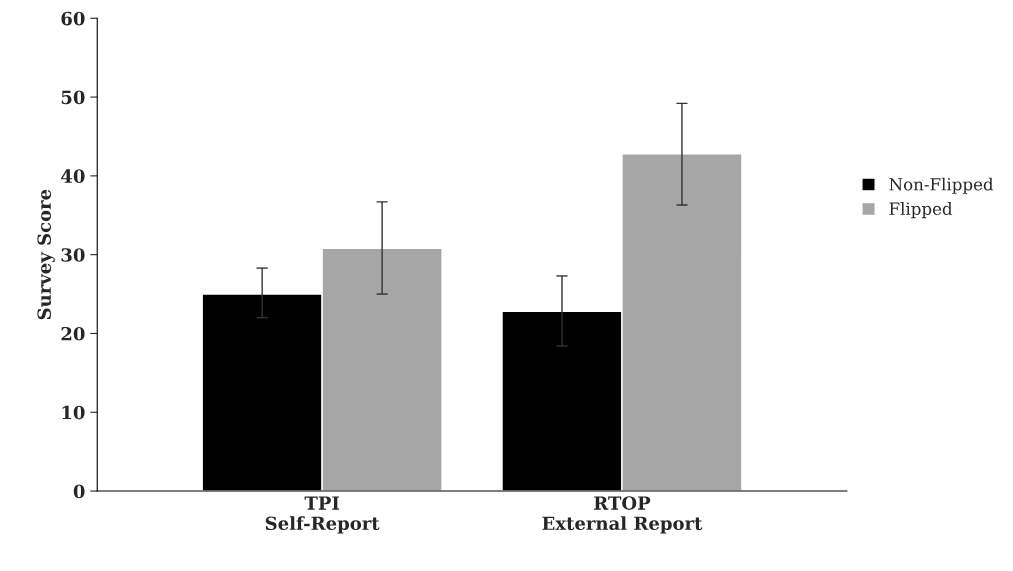  Describe the element at coordinates (79, 491) in the screenshot. I see `y-tick-label: 0` at that location.